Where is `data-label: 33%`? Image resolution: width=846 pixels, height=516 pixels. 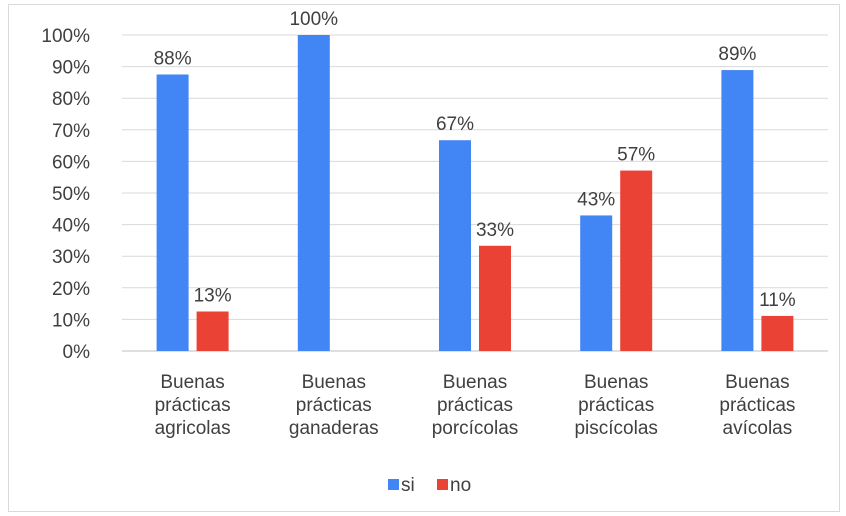 data-label: 33% is located at coordinates (495, 230).